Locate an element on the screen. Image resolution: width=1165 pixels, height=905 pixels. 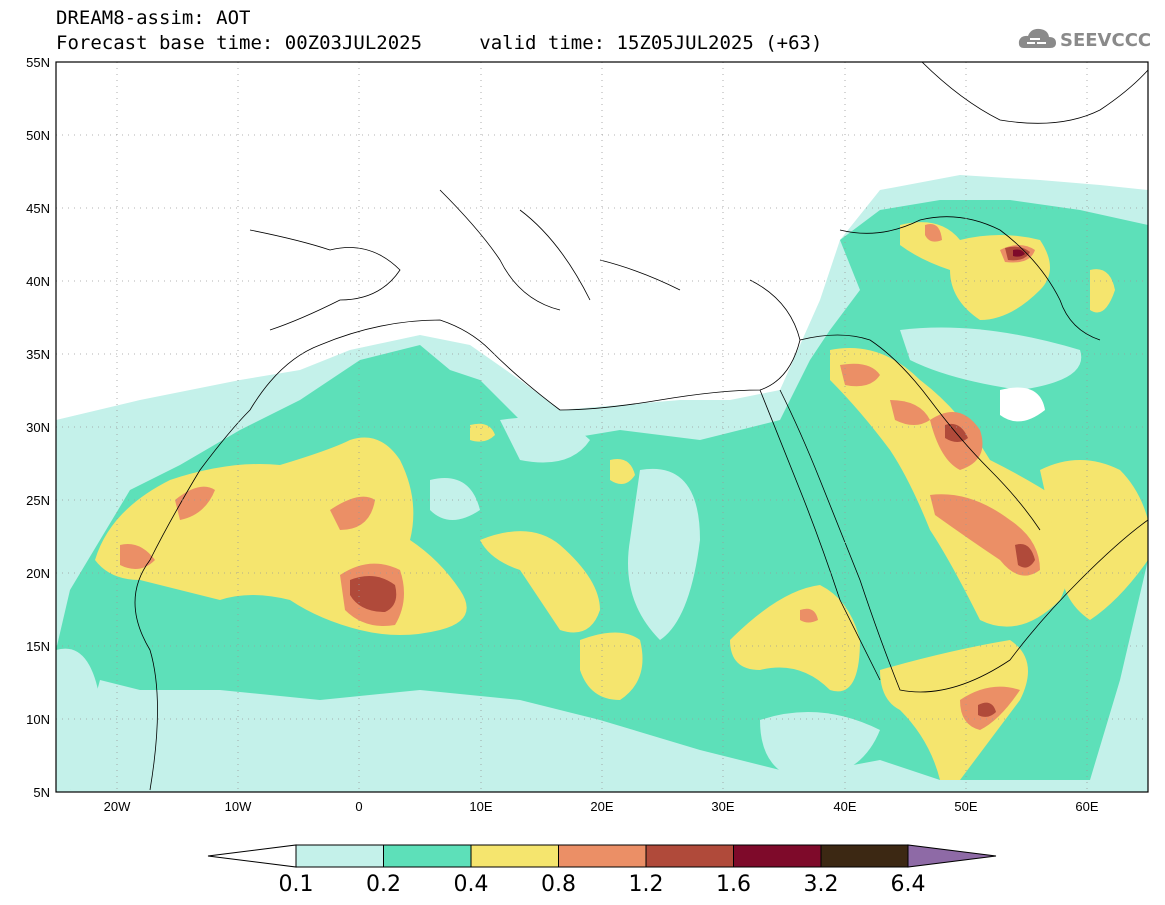
aot-level-1.2 is located at coordinates (373, 594).